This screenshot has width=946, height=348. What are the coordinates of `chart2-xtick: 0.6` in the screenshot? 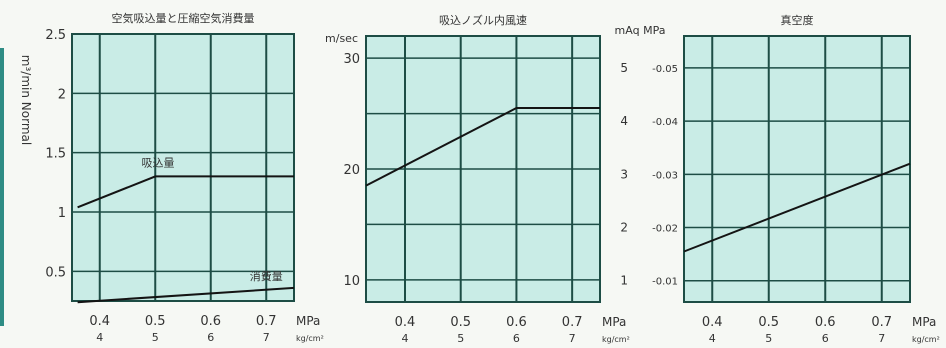 It's located at (516, 322).